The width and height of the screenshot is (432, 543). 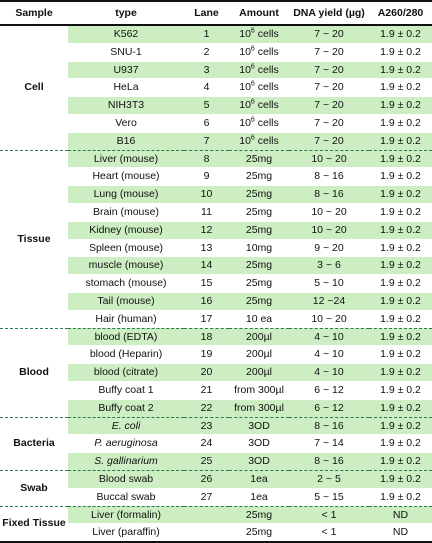 I want to click on lane-cell: 11, so click(x=206, y=212).